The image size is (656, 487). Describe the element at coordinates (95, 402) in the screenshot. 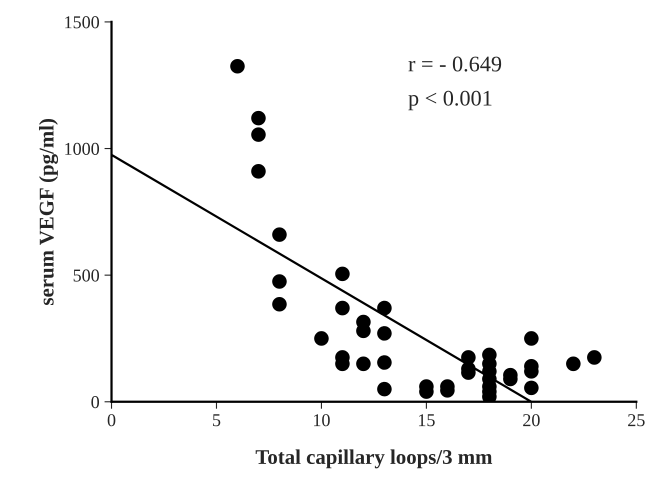

I see `y-tick-label: 0` at that location.